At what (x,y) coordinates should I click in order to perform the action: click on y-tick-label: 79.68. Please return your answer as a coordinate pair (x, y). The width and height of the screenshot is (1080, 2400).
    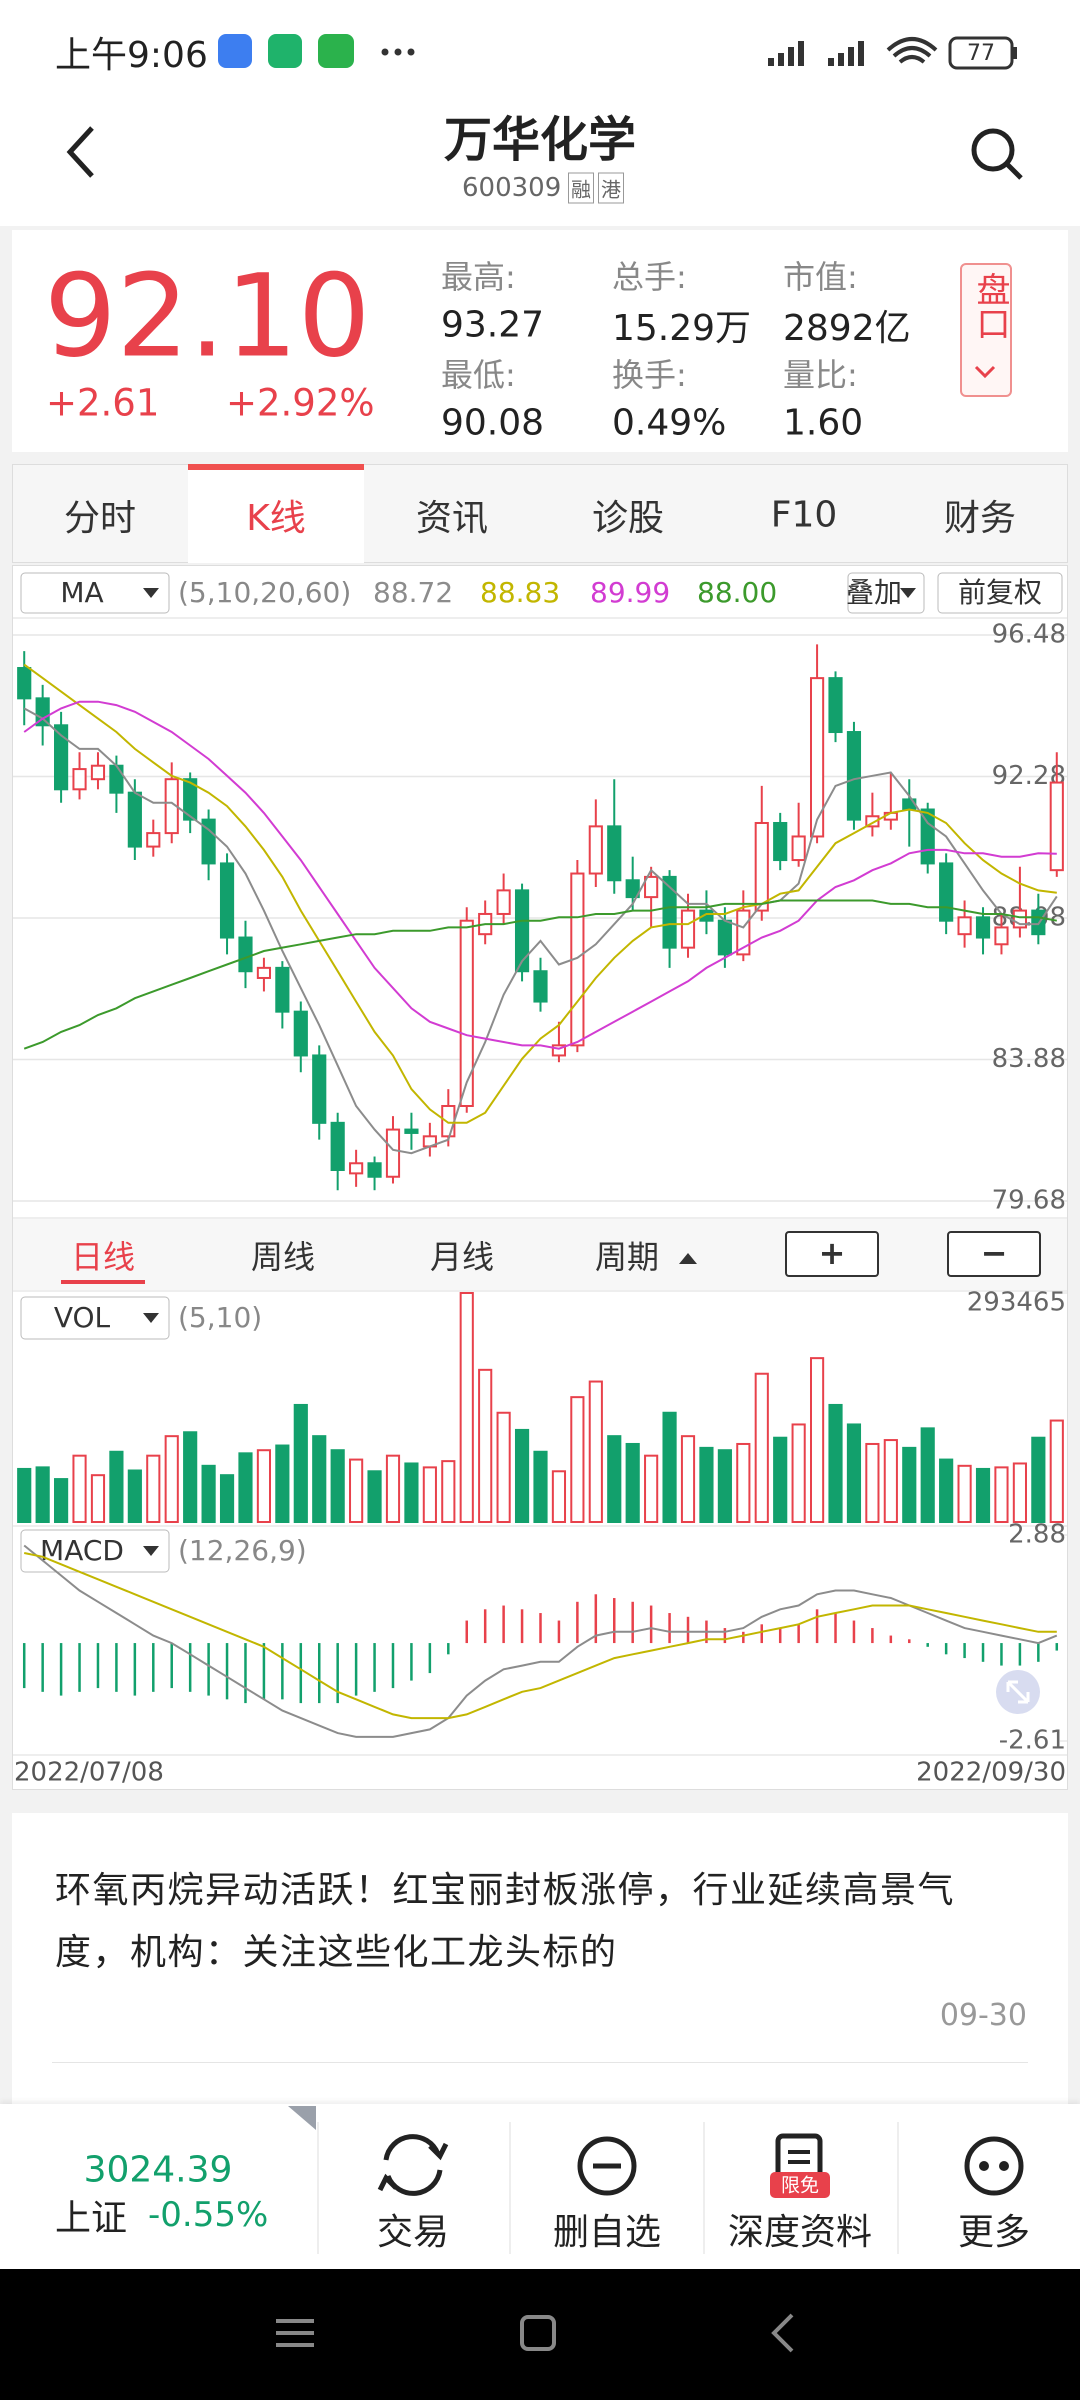
    Looking at the image, I should click on (1029, 1201).